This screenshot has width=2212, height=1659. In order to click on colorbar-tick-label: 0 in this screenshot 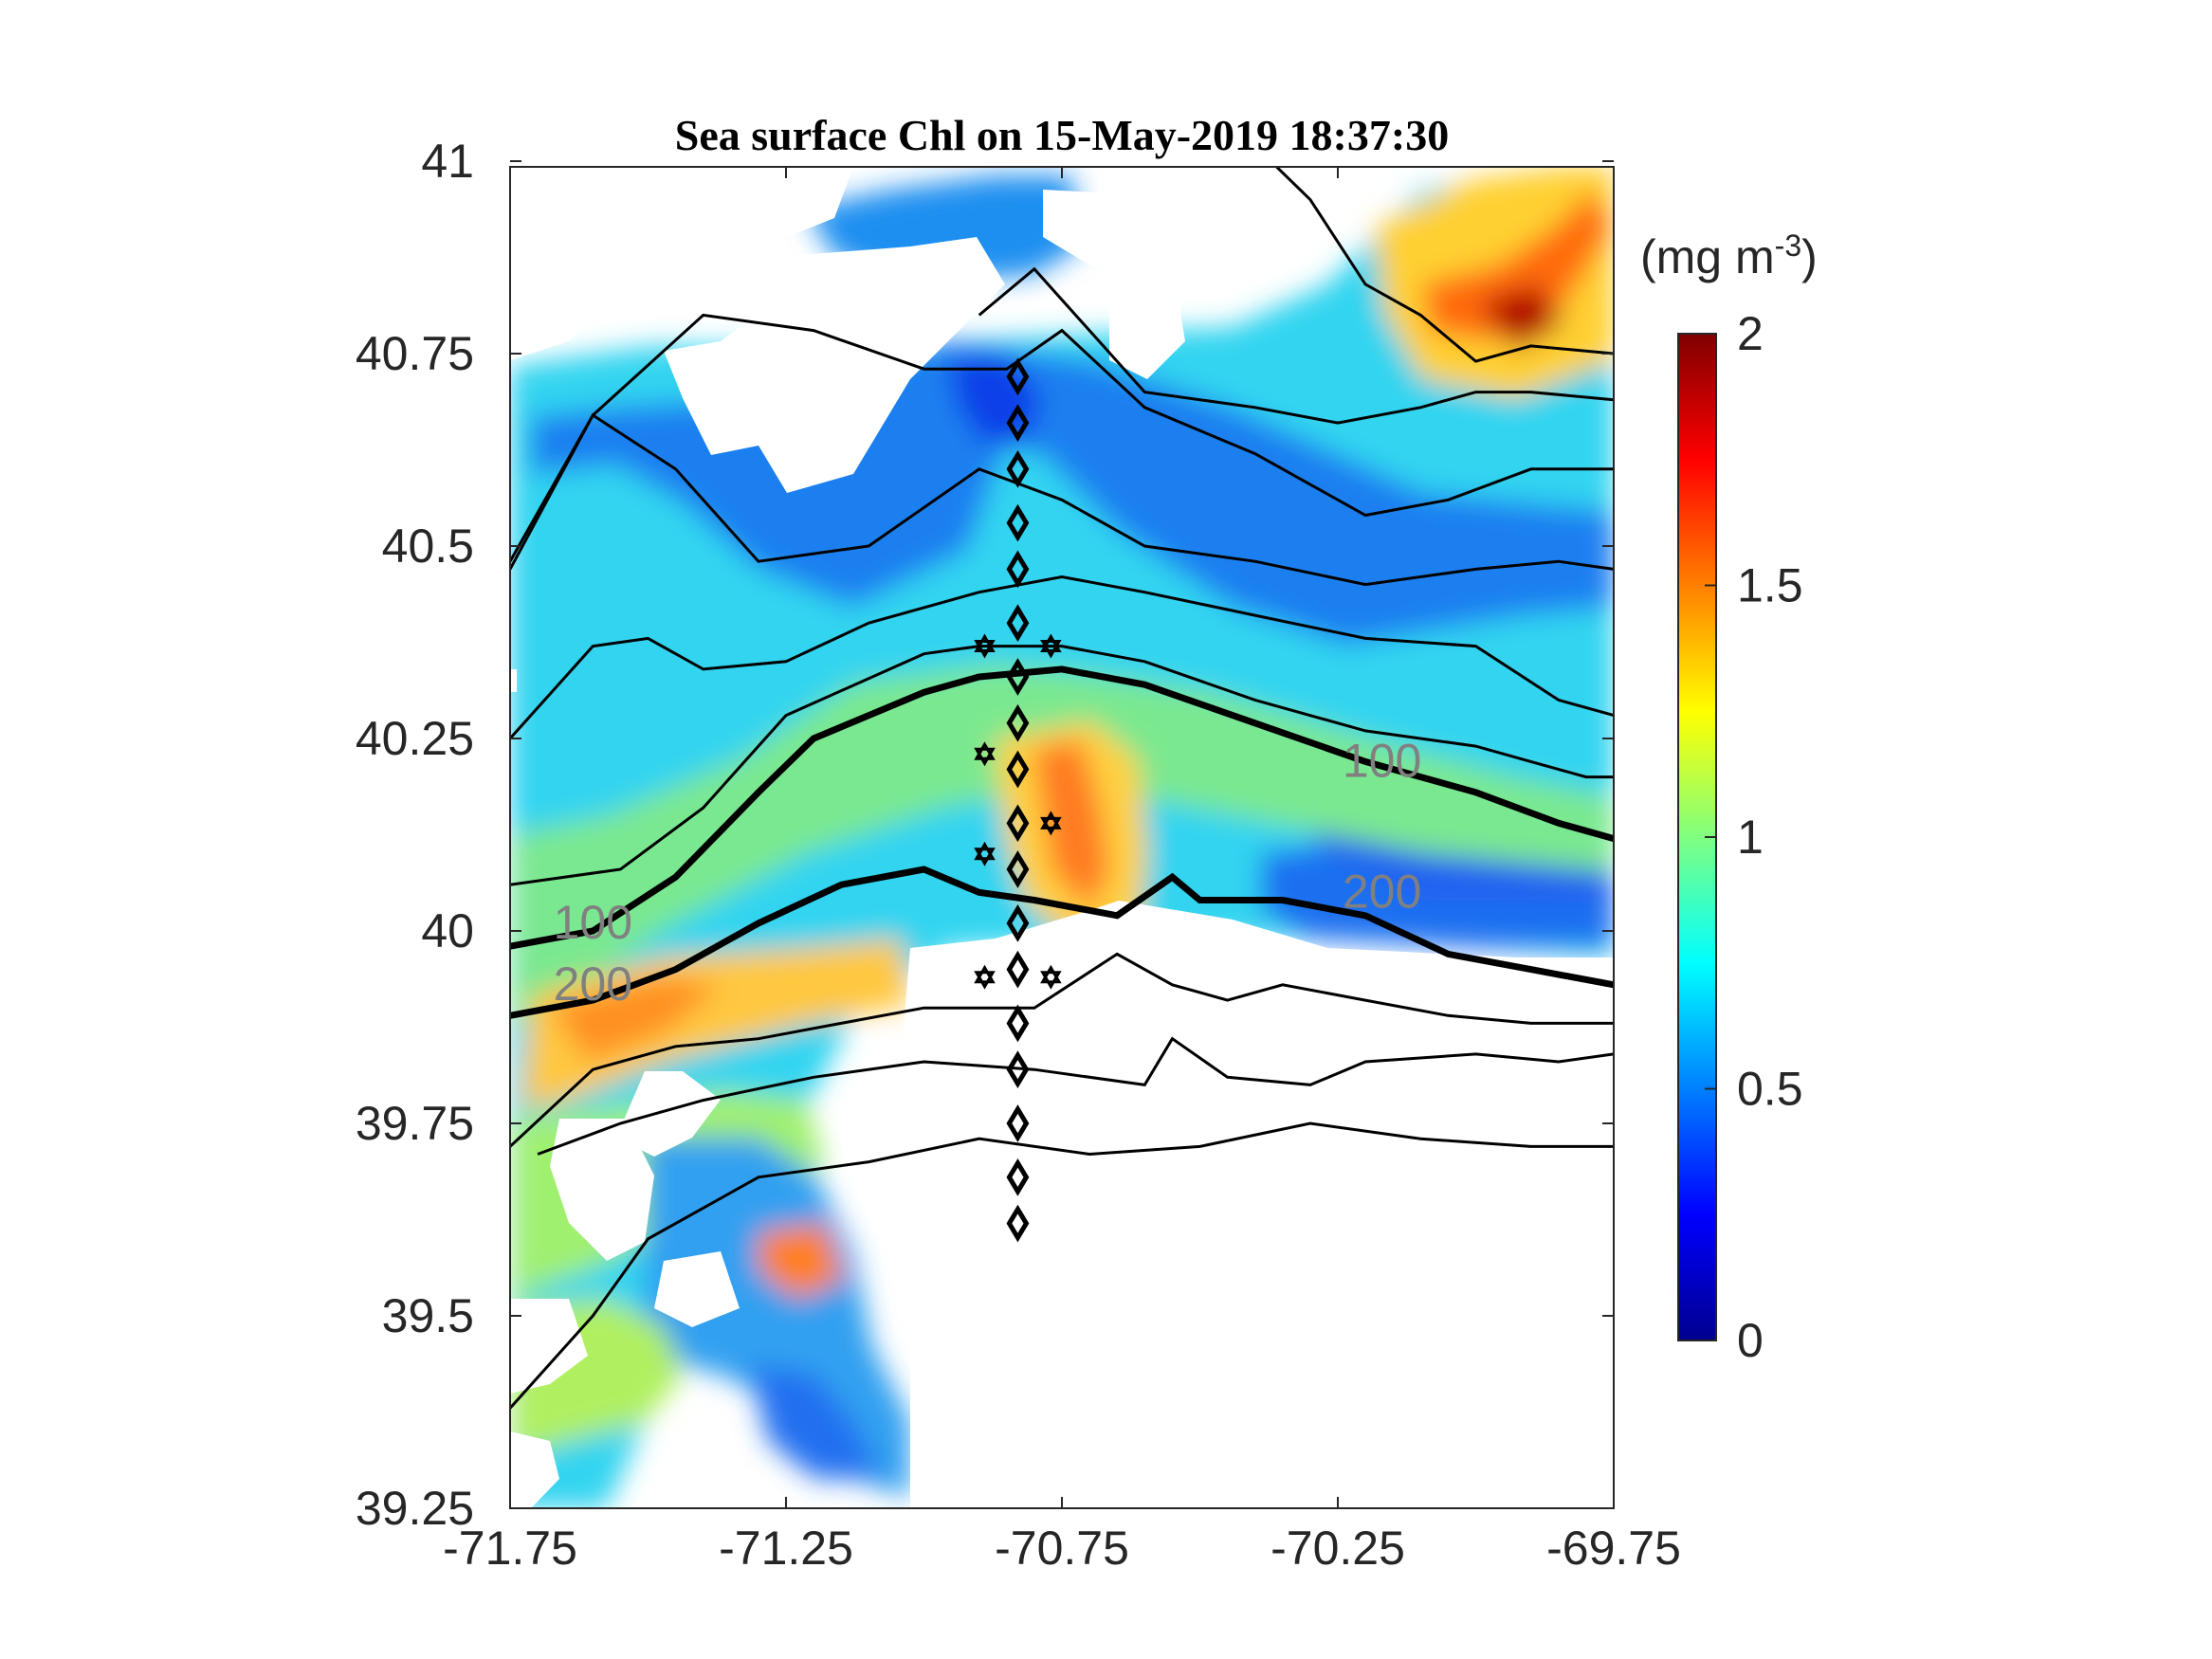, I will do `click(1750, 1340)`.